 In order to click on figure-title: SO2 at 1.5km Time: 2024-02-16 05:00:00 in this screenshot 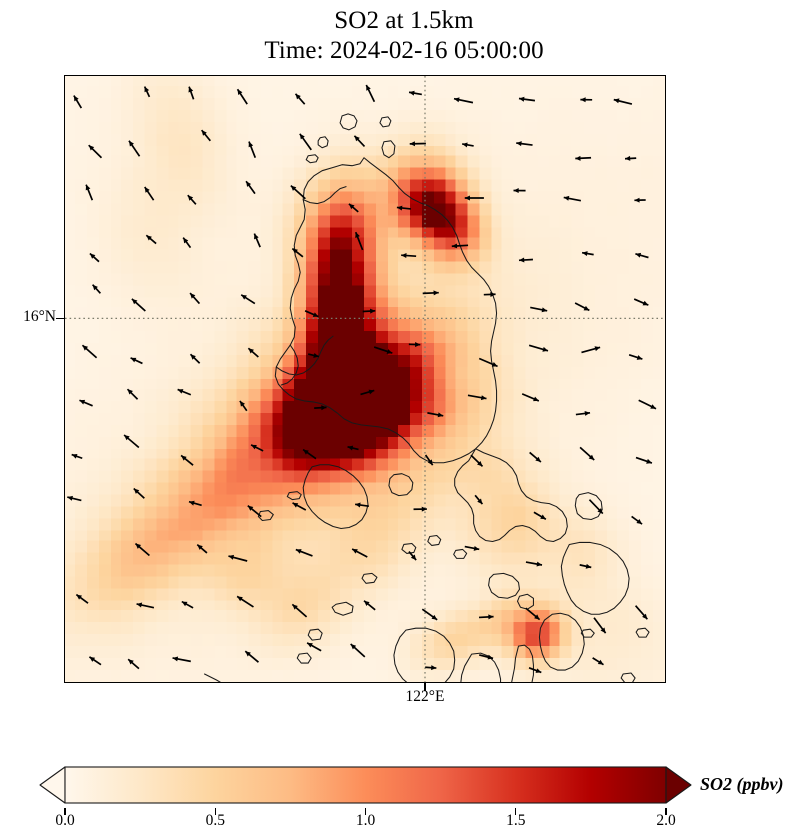, I will do `click(404, 35)`.